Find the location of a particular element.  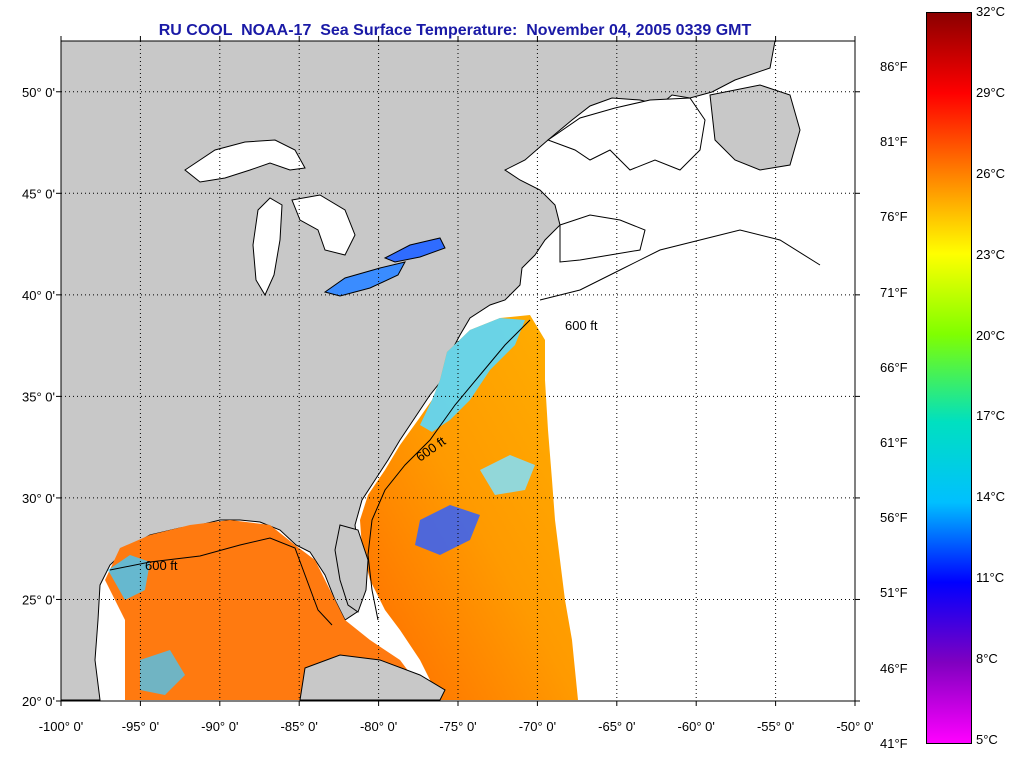

lon-tick-label: -50° 0' is located at coordinates (854, 726).